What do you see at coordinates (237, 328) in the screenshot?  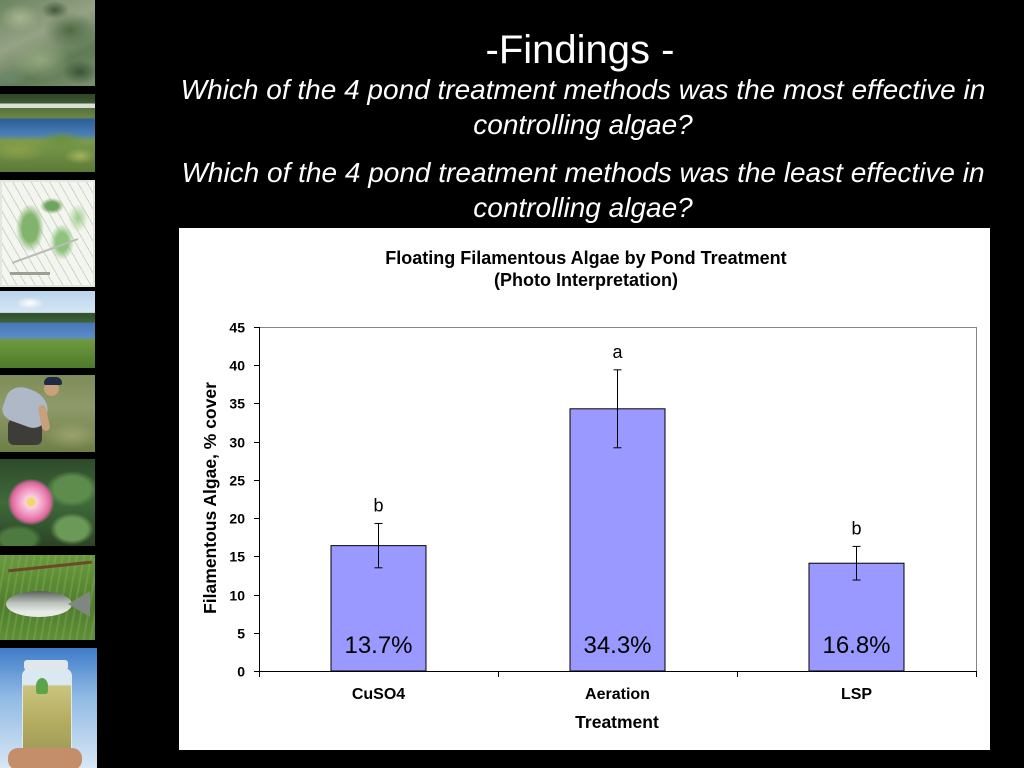 I see `y-tick-label: 45` at bounding box center [237, 328].